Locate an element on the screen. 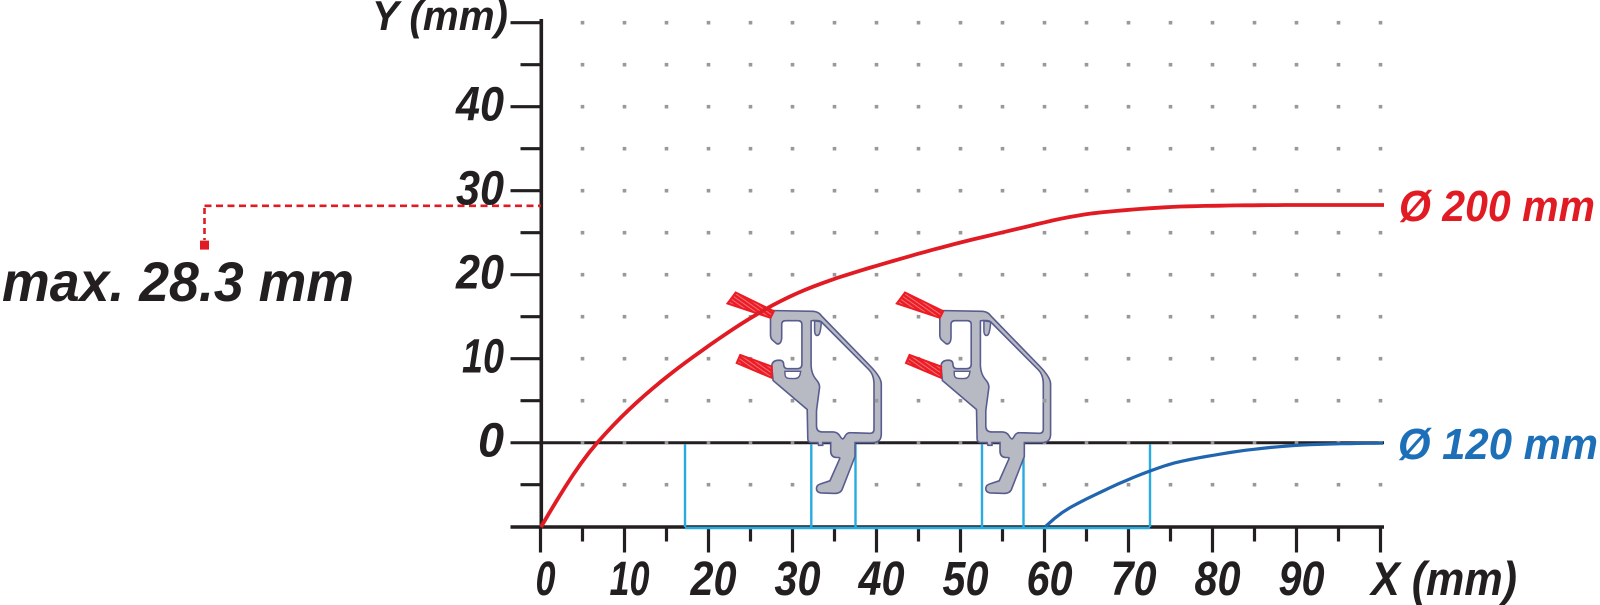 The image size is (1600, 605). svg-text: 70 is located at coordinates (1134, 579).